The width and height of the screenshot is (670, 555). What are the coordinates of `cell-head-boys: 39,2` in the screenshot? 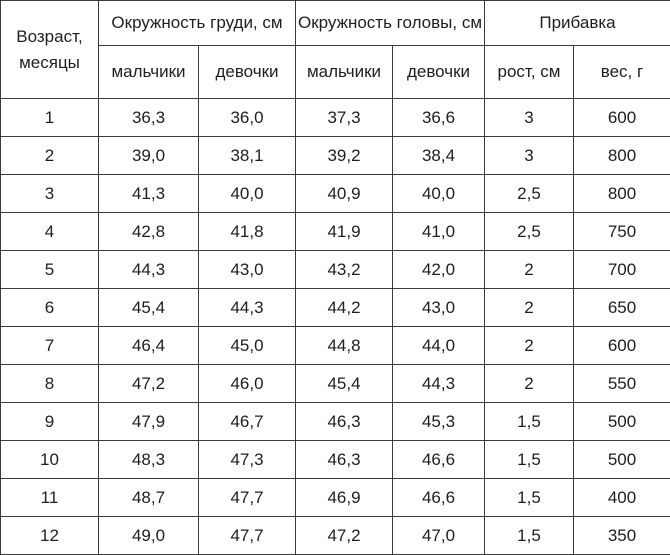 It's located at (344, 156).